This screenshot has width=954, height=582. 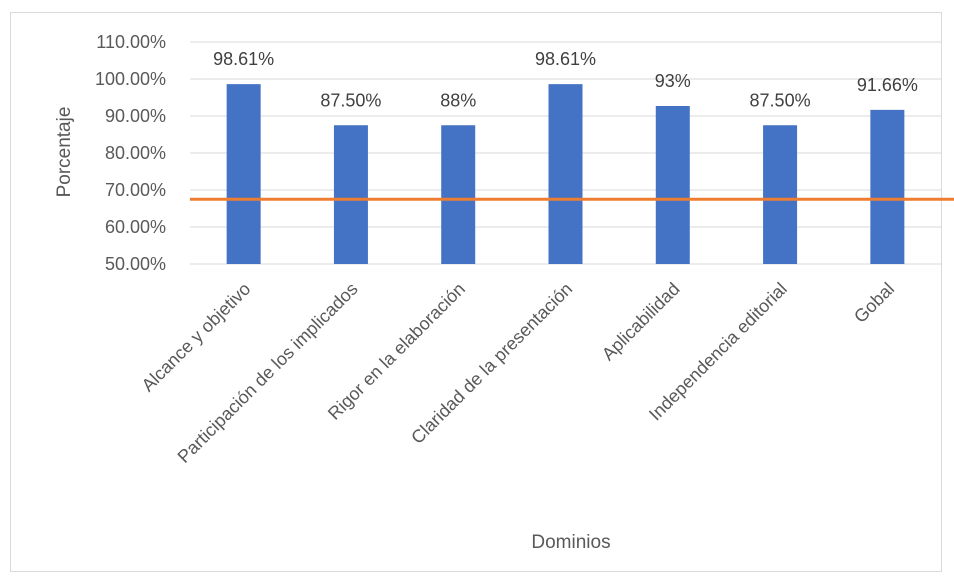 What do you see at coordinates (196, 337) in the screenshot?
I see `x-tick-label: Alcance y objetivo` at bounding box center [196, 337].